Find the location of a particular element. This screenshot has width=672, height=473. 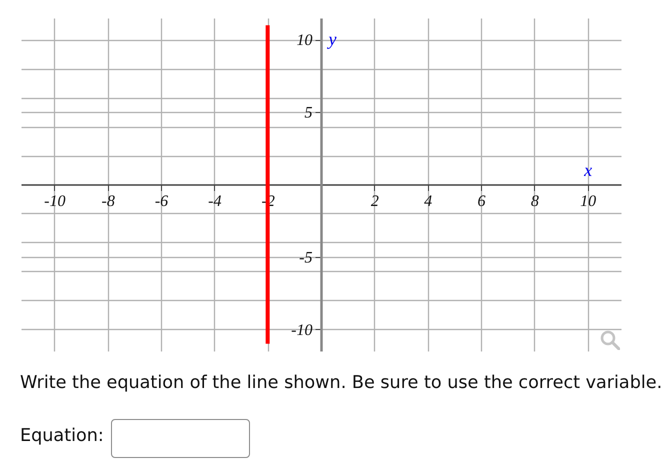

x-tick-label: 2 is located at coordinates (374, 201).